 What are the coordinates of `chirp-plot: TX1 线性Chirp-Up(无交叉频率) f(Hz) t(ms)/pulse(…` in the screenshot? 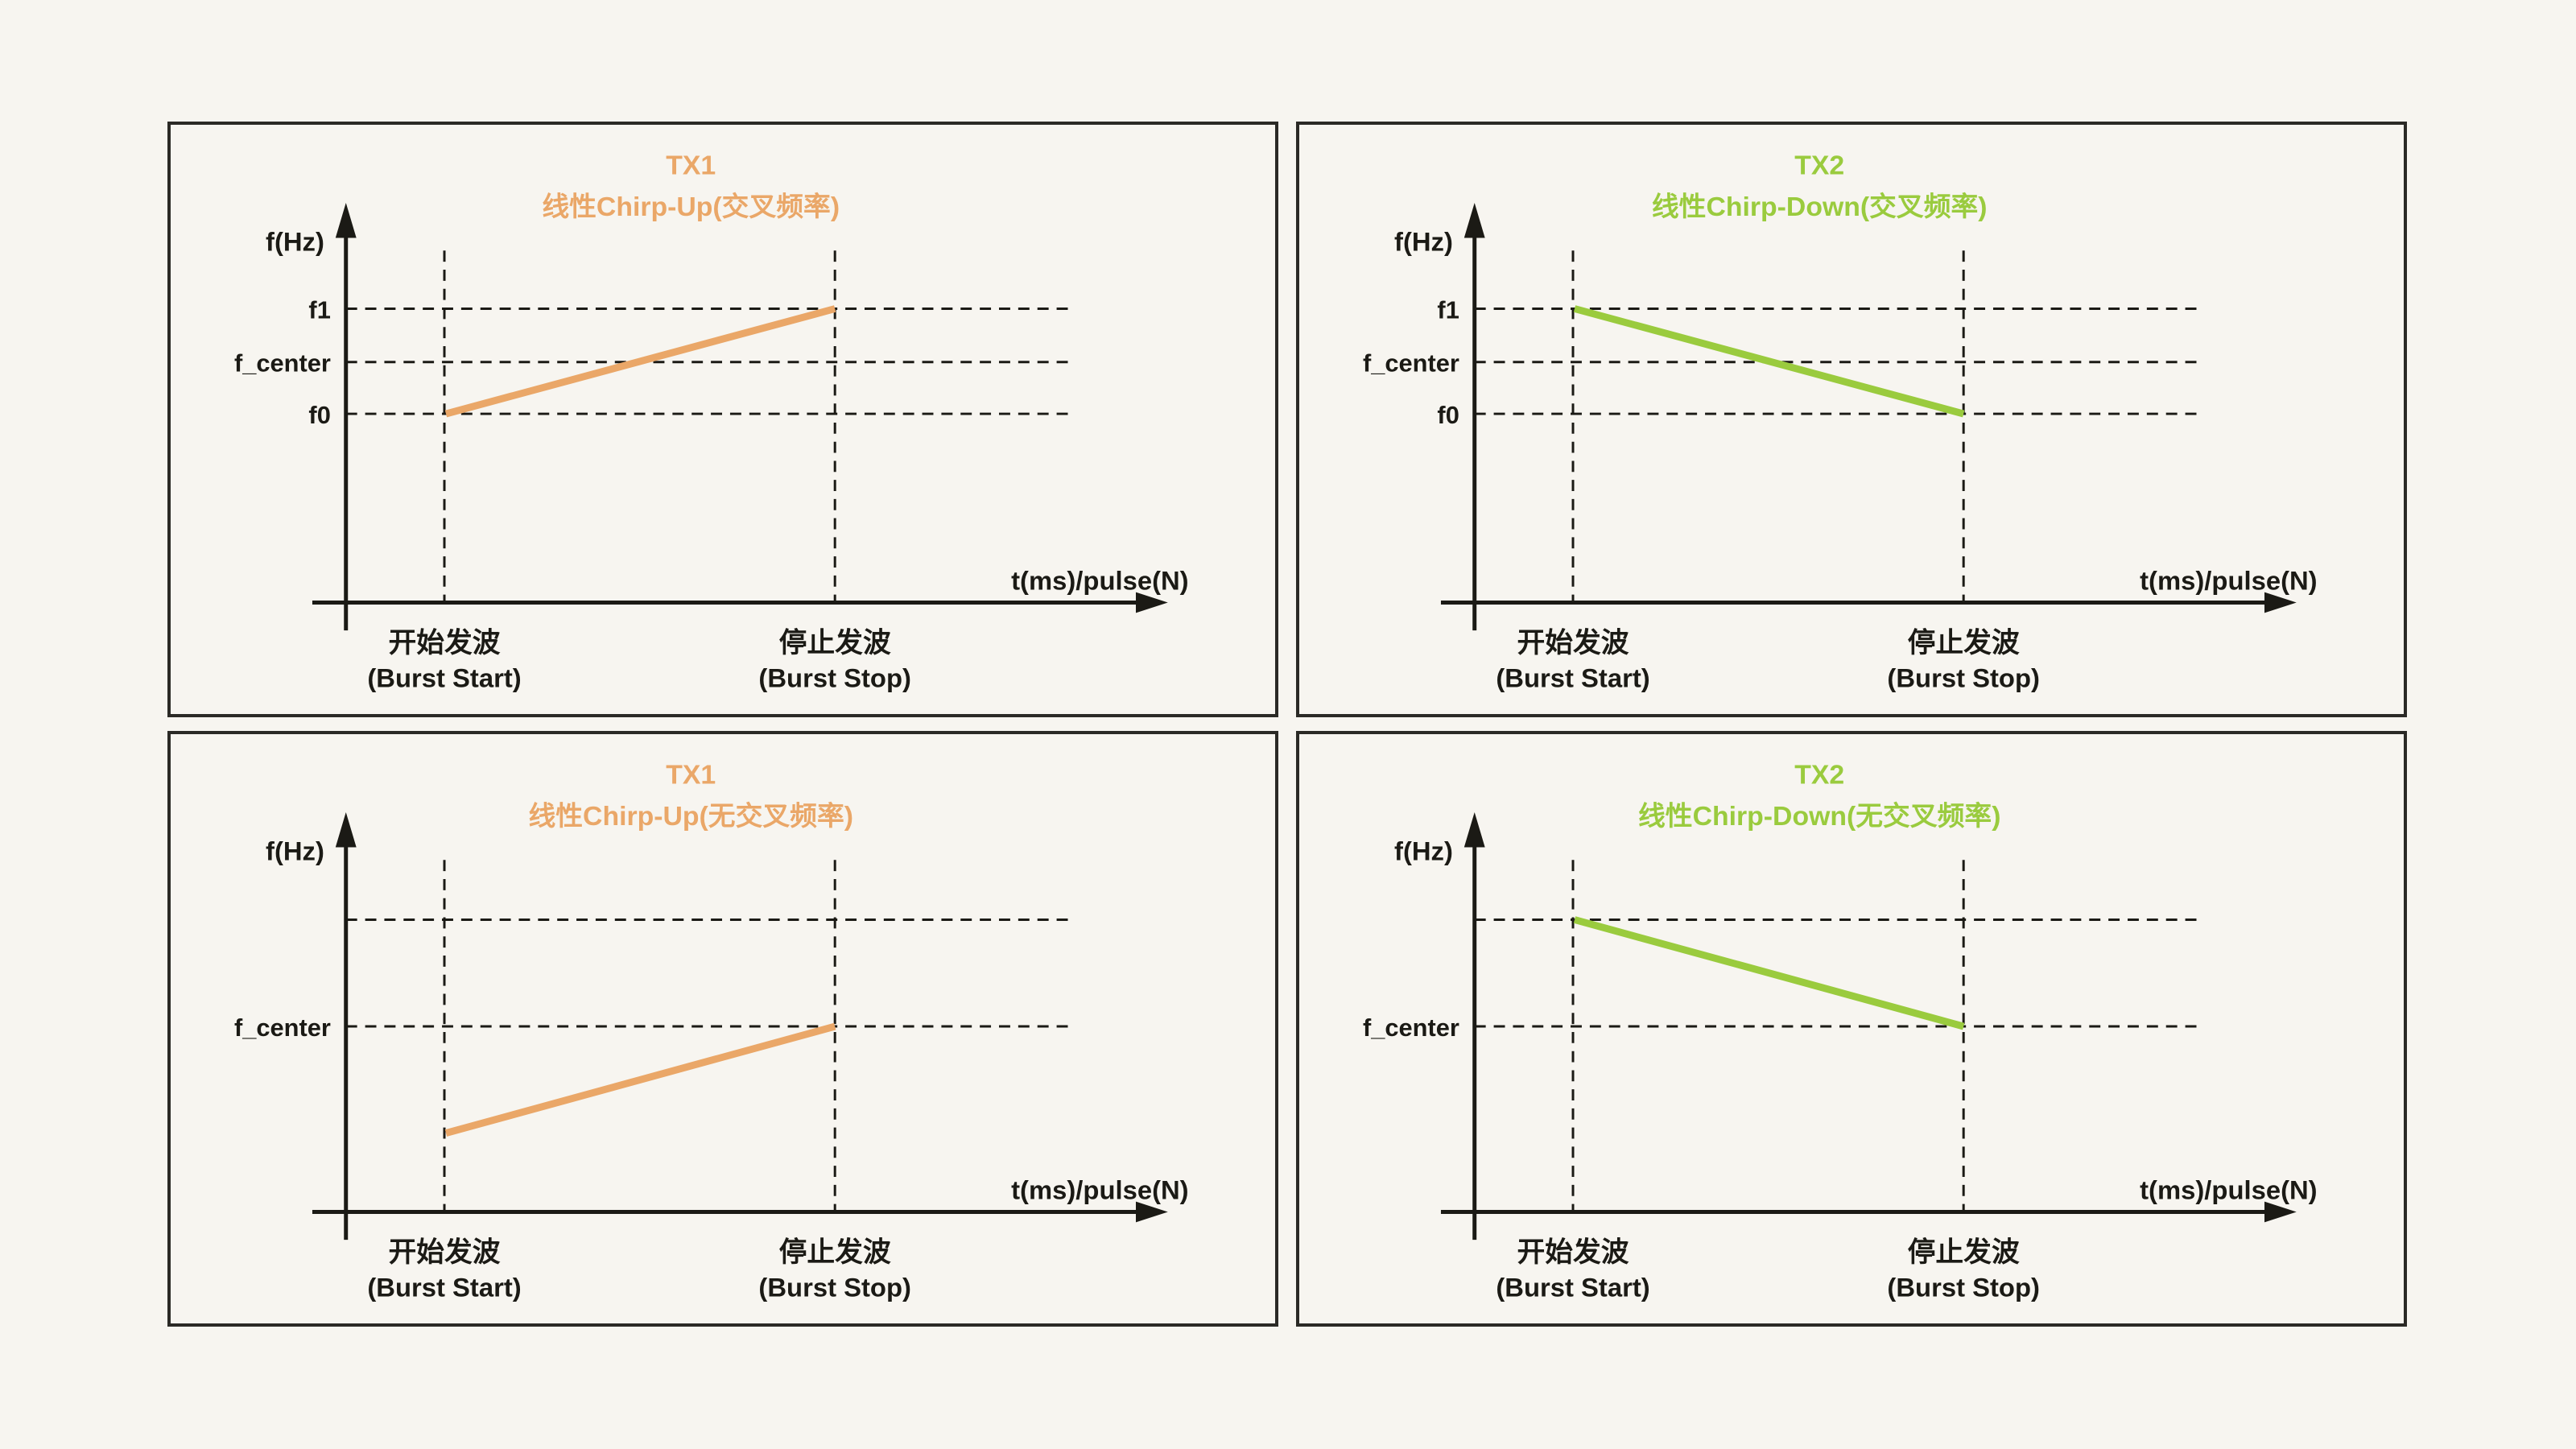 It's located at (711, 1030).